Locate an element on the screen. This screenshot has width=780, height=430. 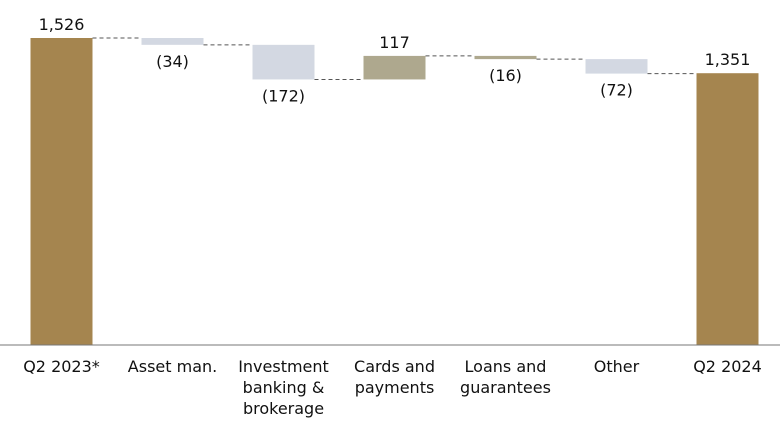
x-tick-label: Investment banking & brokerage is located at coordinates (283, 387).